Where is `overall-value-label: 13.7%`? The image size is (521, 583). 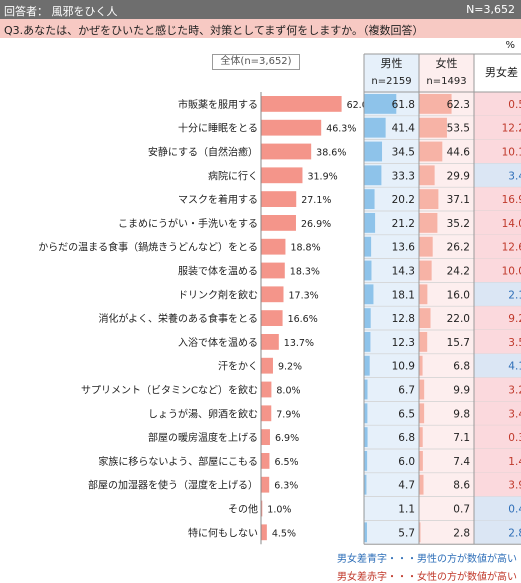
overall-value-label: 13.7% is located at coordinates (299, 343).